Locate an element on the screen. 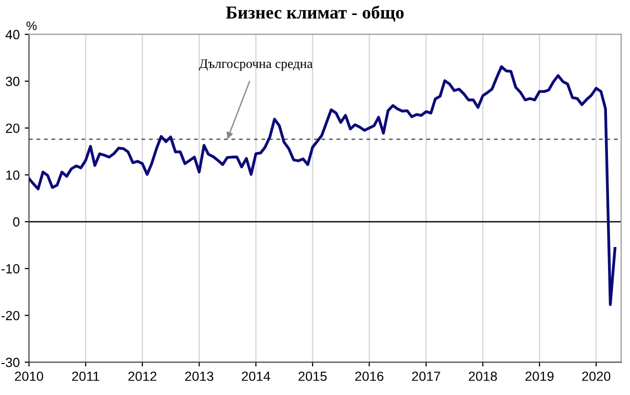 This screenshot has height=395, width=630. x-tick-label: 2011 is located at coordinates (86, 376).